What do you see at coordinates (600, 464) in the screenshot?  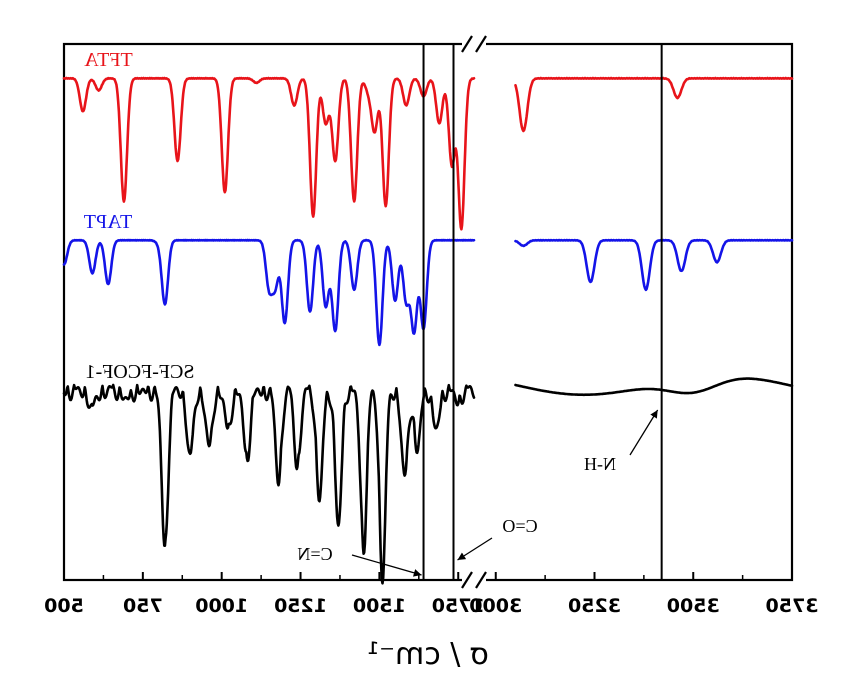 I see `annotation-label: N-H` at bounding box center [600, 464].